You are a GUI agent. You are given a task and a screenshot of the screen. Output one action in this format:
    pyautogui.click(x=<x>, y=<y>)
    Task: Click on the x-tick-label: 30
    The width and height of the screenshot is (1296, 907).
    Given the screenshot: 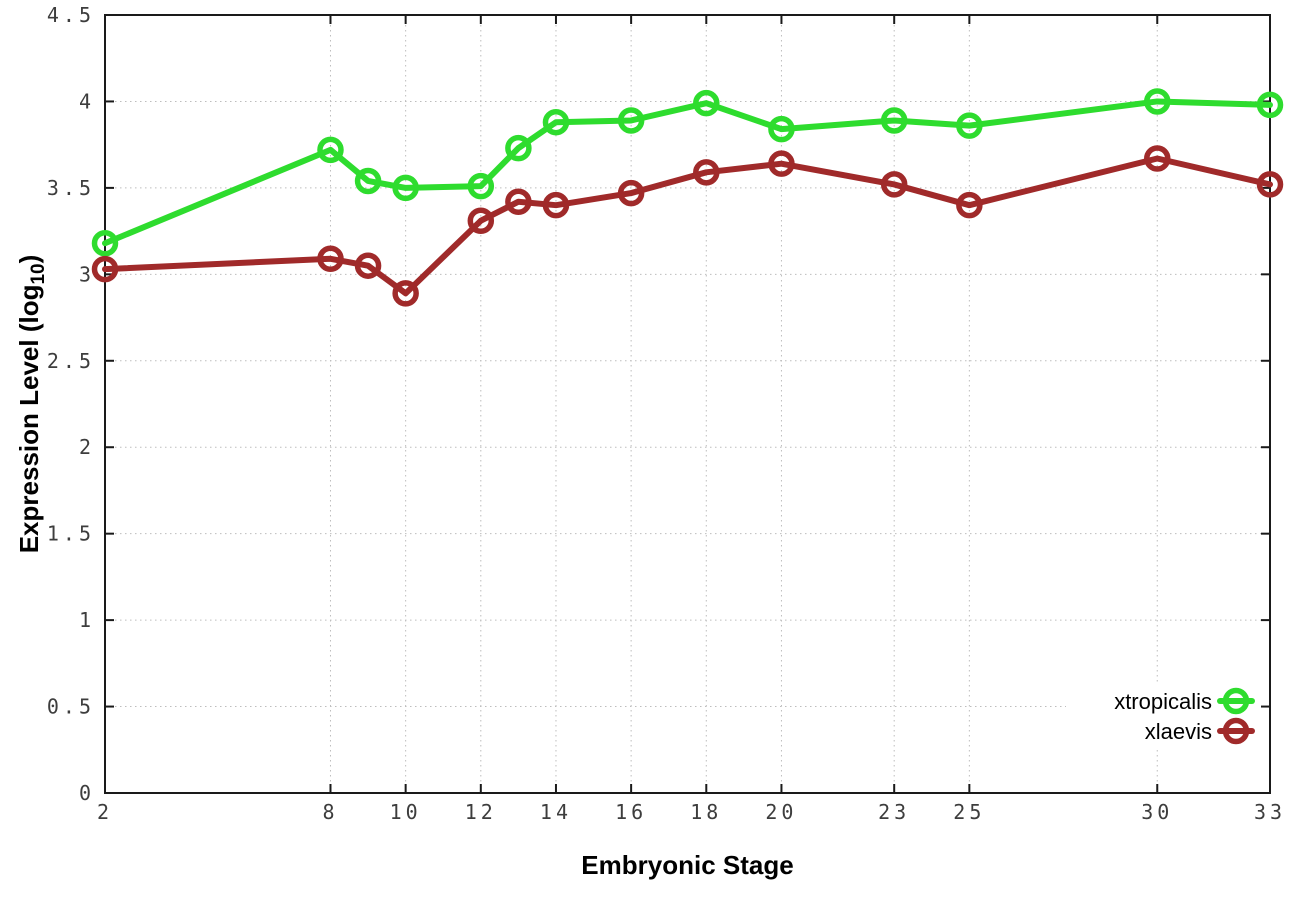 What is the action you would take?
    pyautogui.click(x=1157, y=812)
    